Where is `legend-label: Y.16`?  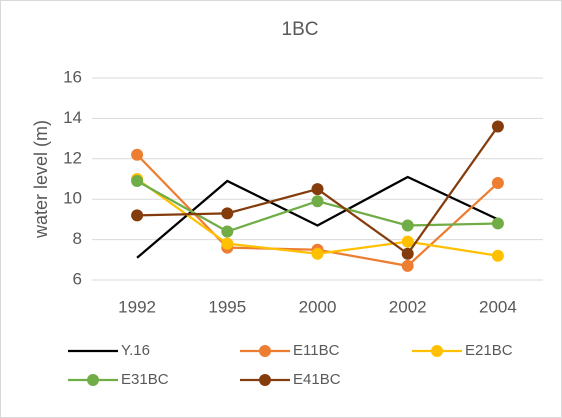 legend-label: Y.16 is located at coordinates (135, 350).